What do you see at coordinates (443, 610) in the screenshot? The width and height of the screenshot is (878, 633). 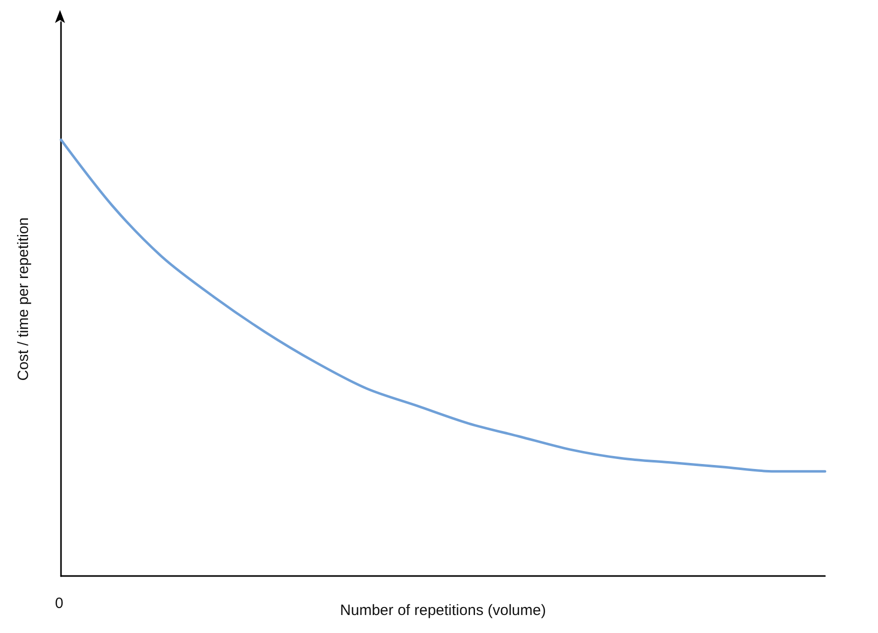 I see `x-axis-title: Number of repetitions (volume)` at bounding box center [443, 610].